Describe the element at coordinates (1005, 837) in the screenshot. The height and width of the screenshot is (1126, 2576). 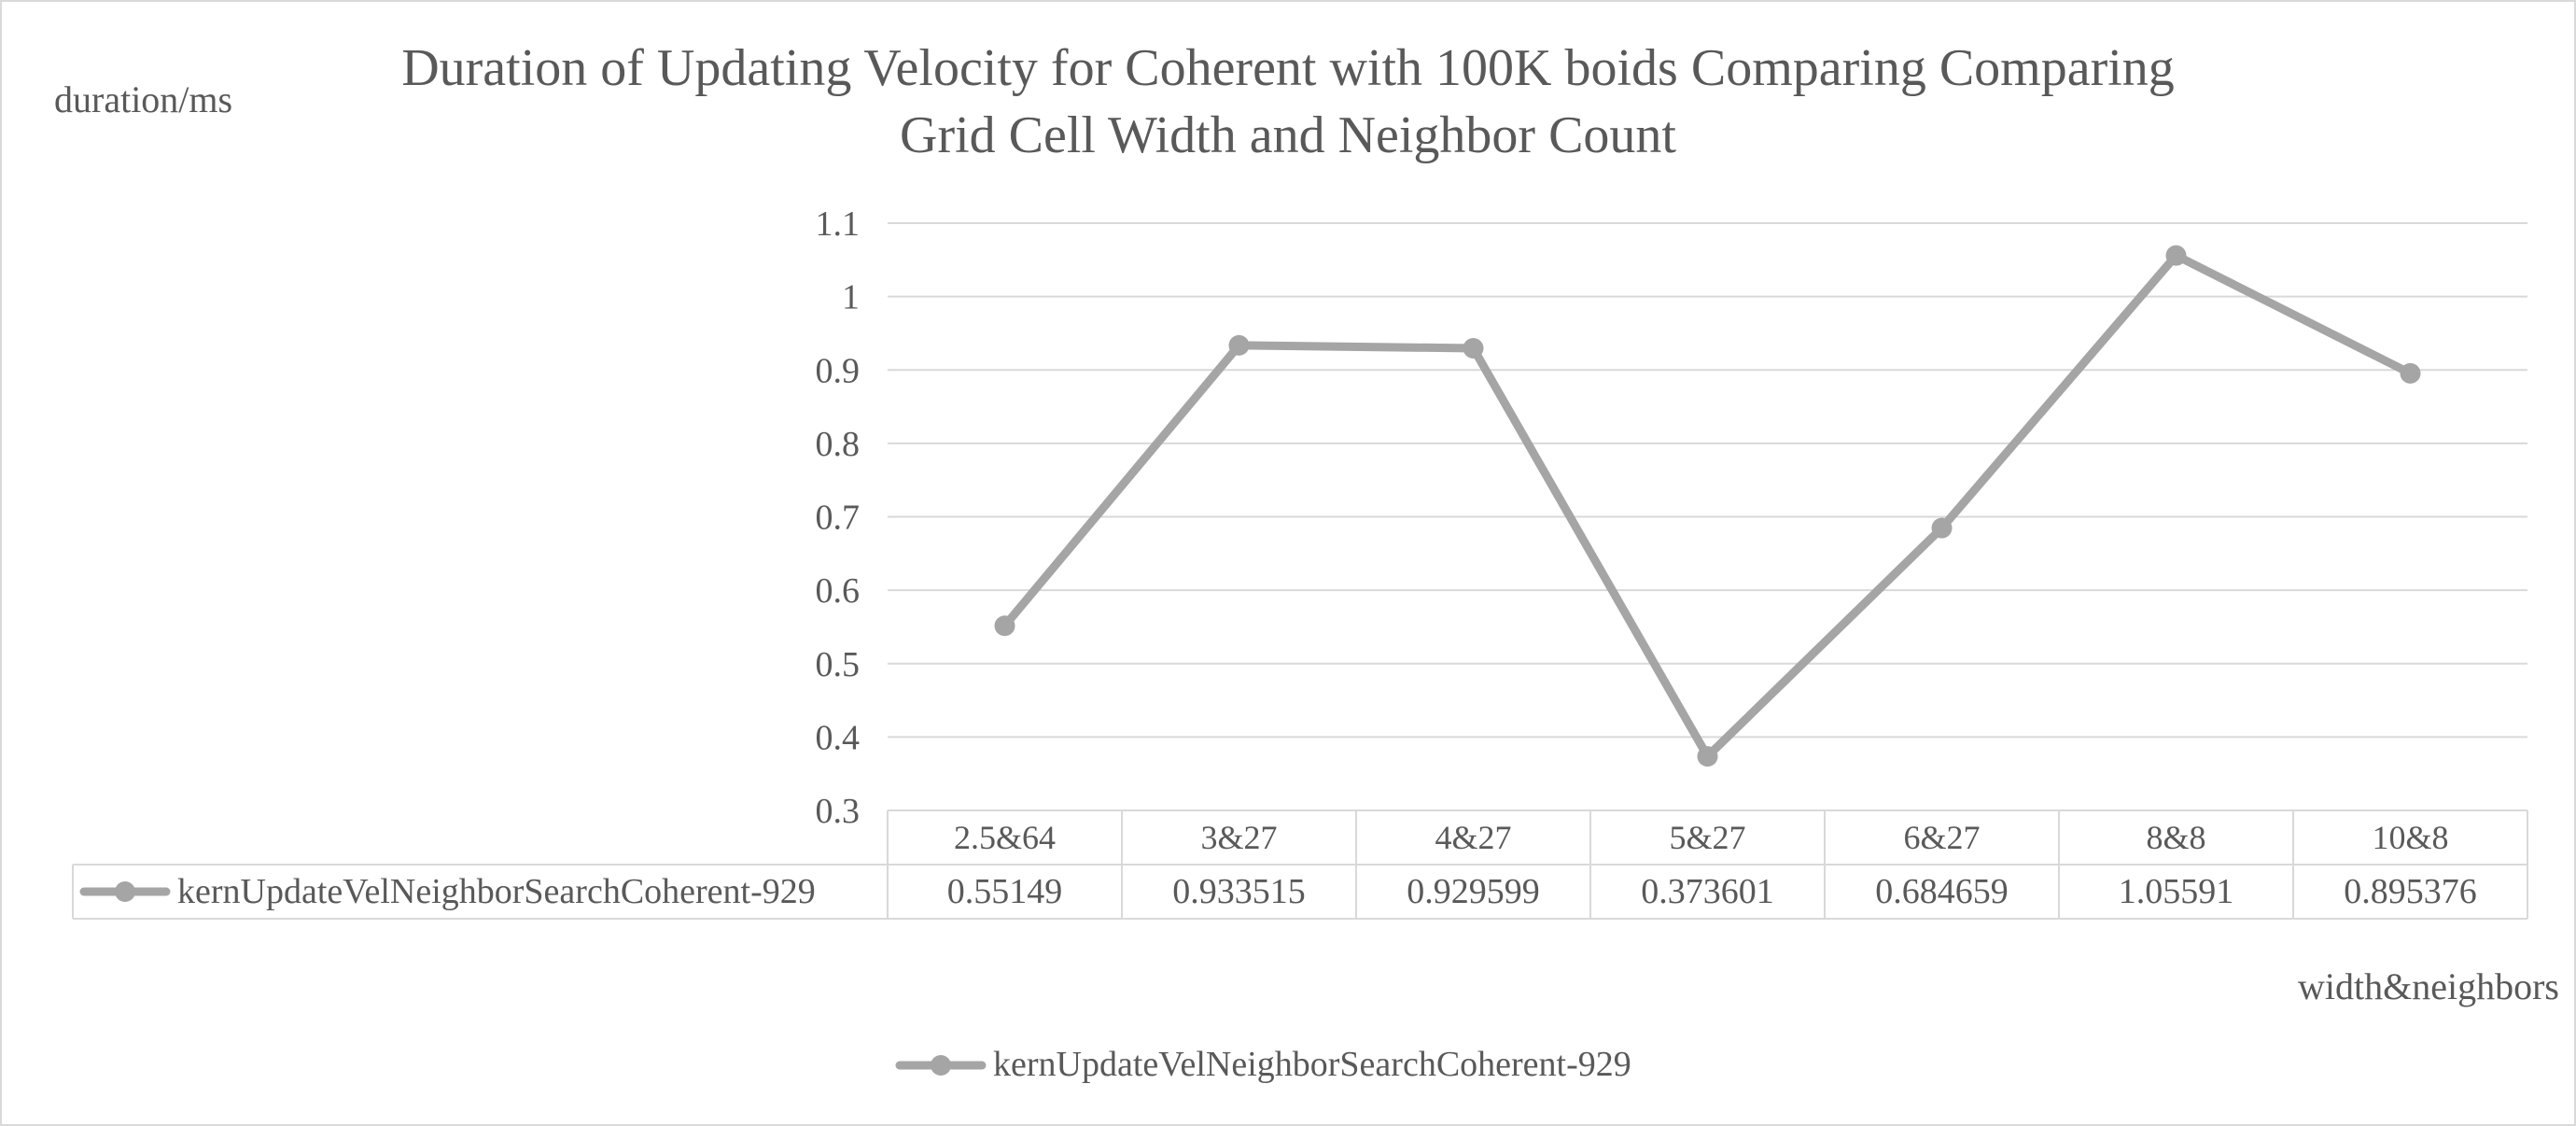
I see `x-category-label: 2.5&64` at that location.